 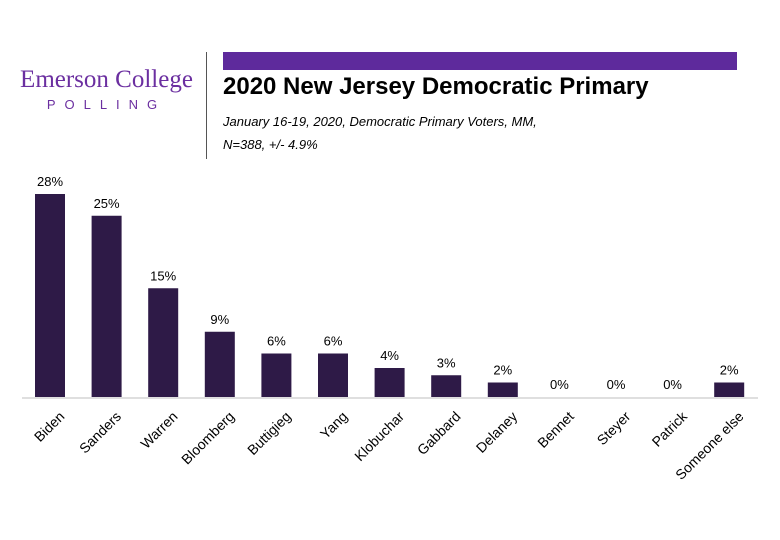 What do you see at coordinates (219, 364) in the screenshot?
I see `bar-bloomberg` at bounding box center [219, 364].